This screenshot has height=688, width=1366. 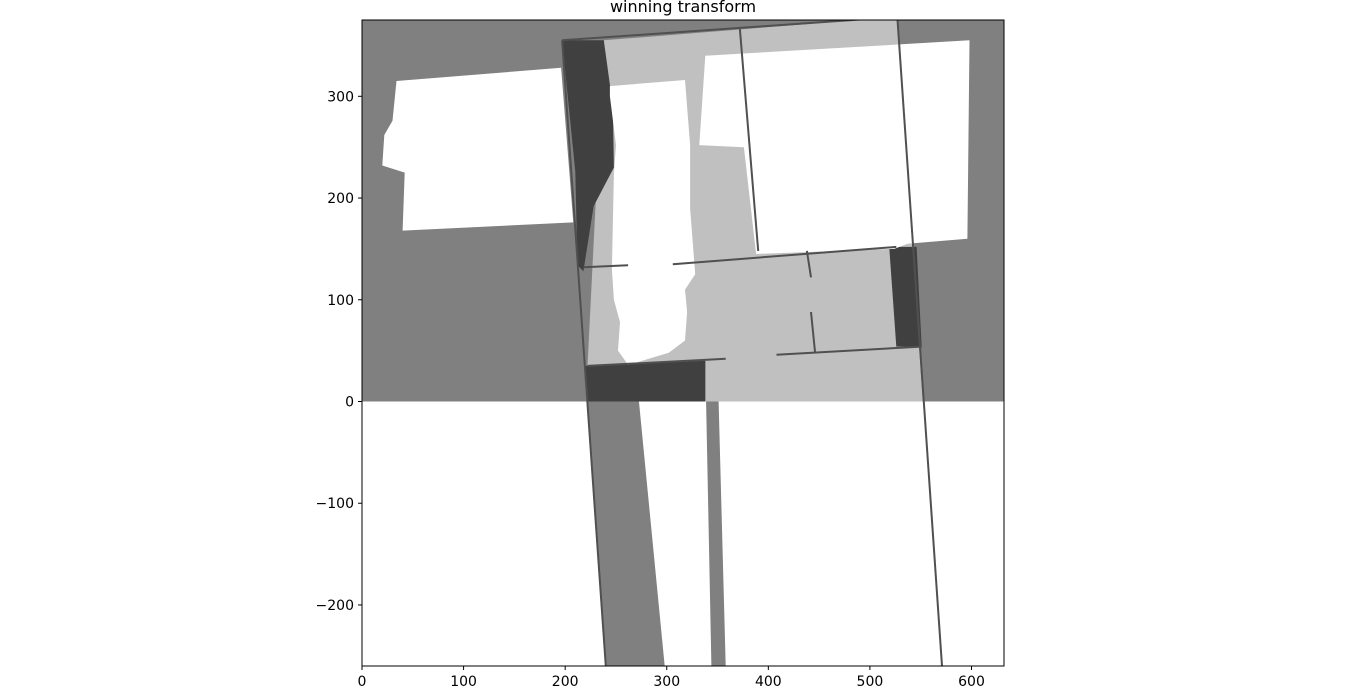 What do you see at coordinates (335, 606) in the screenshot?
I see `y-tick-label: −200` at bounding box center [335, 606].